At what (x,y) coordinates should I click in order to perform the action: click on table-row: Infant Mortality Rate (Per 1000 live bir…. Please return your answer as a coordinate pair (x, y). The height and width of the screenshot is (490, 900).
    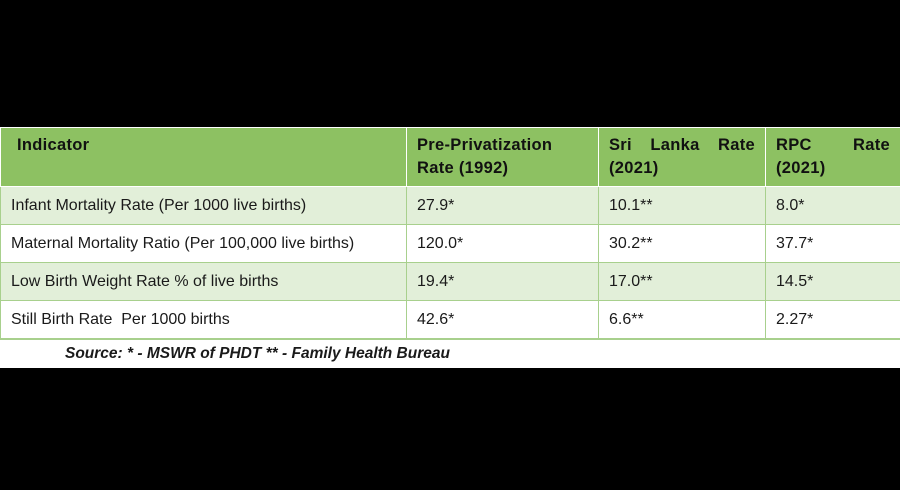
    Looking at the image, I should click on (450, 205).